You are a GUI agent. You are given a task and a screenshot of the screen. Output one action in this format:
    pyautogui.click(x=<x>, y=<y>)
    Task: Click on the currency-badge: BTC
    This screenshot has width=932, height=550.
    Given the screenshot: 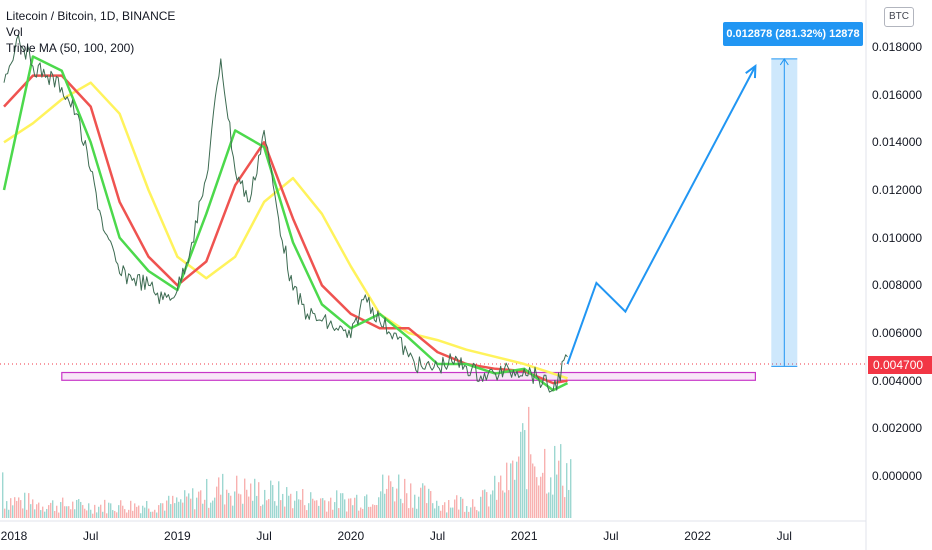 What is the action you would take?
    pyautogui.click(x=899, y=17)
    